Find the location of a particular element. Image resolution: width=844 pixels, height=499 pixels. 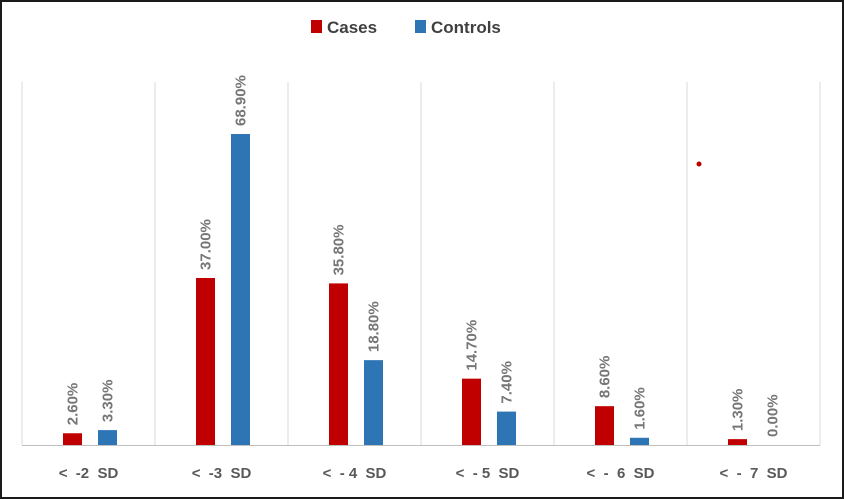

data-label: 2.60% is located at coordinates (73, 404).